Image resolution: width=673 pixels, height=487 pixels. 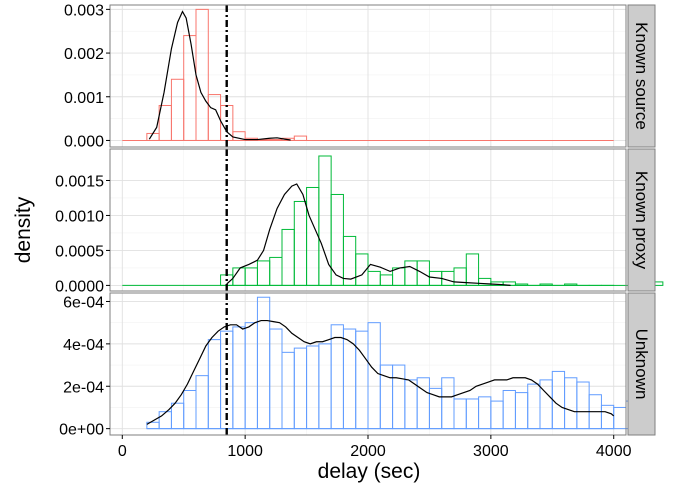 I want to click on y-tick-label: 0.001, so click(x=84, y=98).